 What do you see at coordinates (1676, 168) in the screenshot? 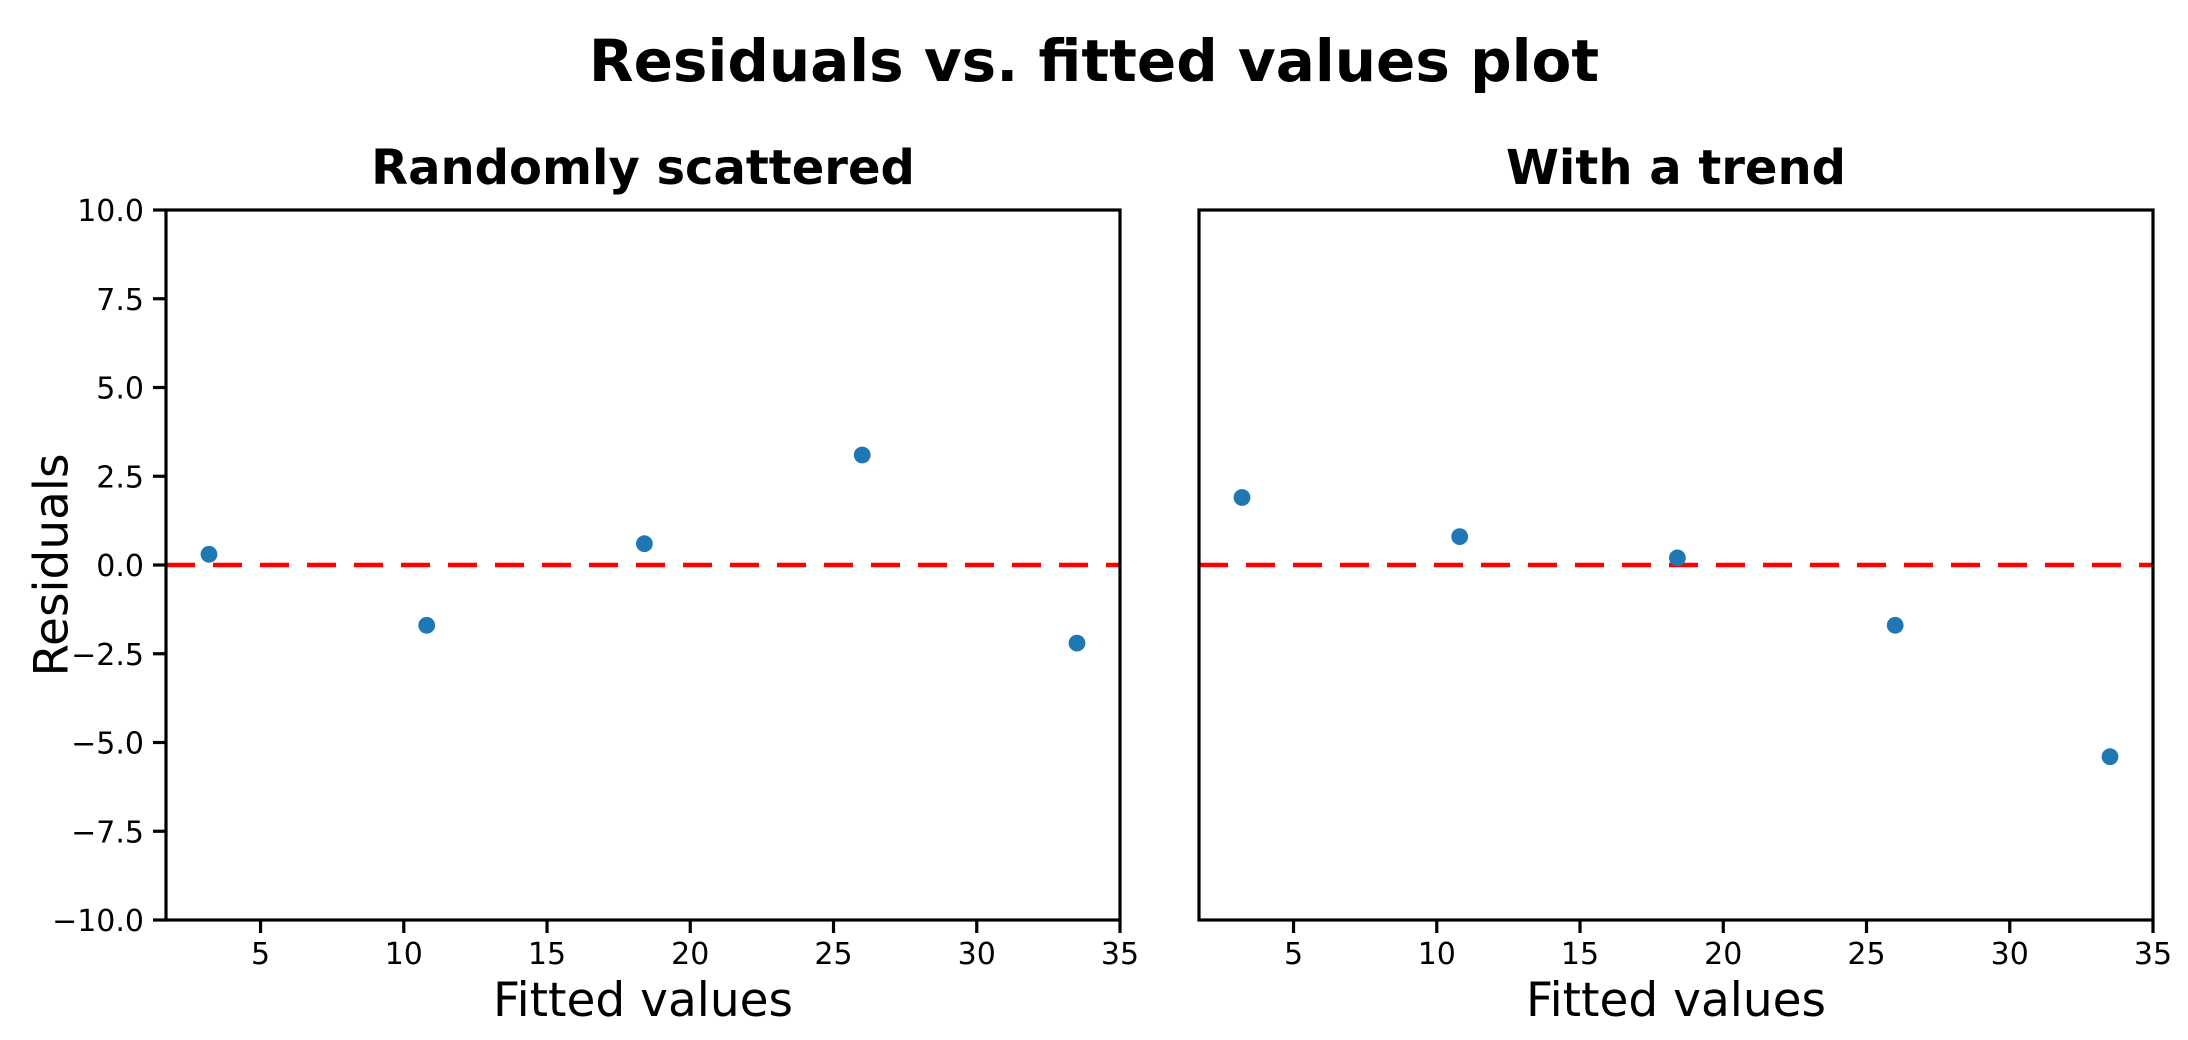
I see `subplot-right-title: With a trend` at bounding box center [1676, 168].